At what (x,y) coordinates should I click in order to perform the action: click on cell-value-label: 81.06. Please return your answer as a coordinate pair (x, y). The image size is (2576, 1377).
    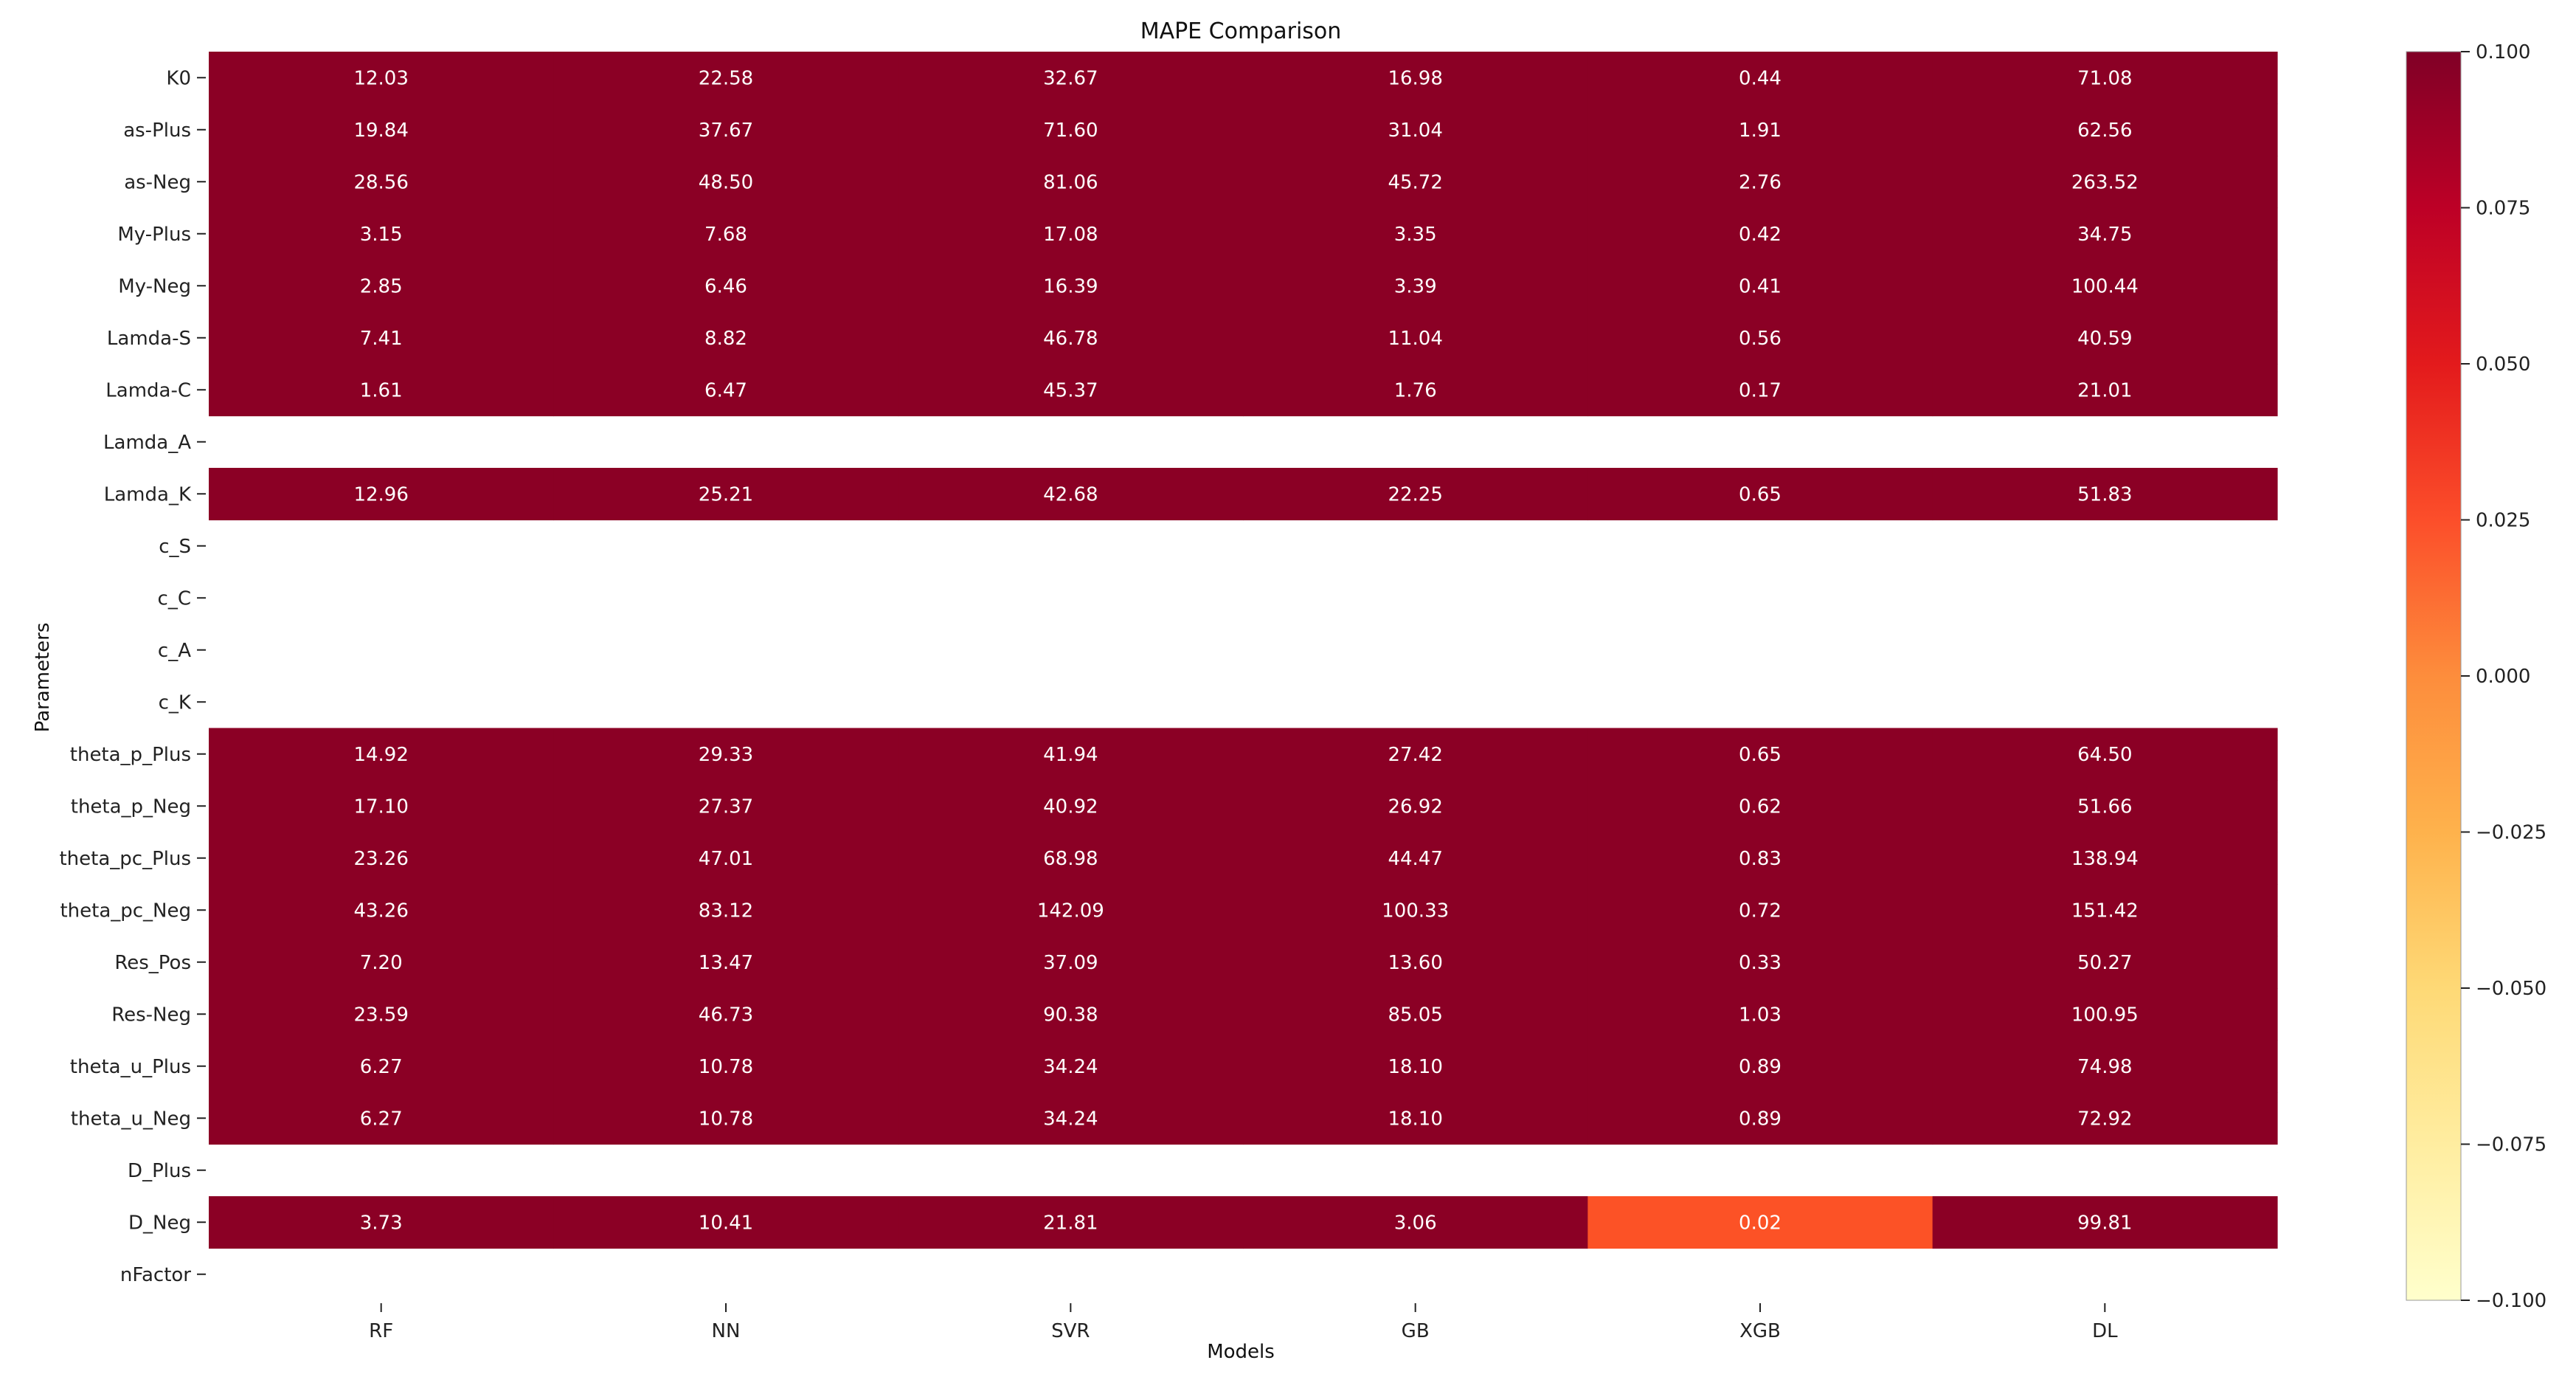
    Looking at the image, I should click on (1071, 182).